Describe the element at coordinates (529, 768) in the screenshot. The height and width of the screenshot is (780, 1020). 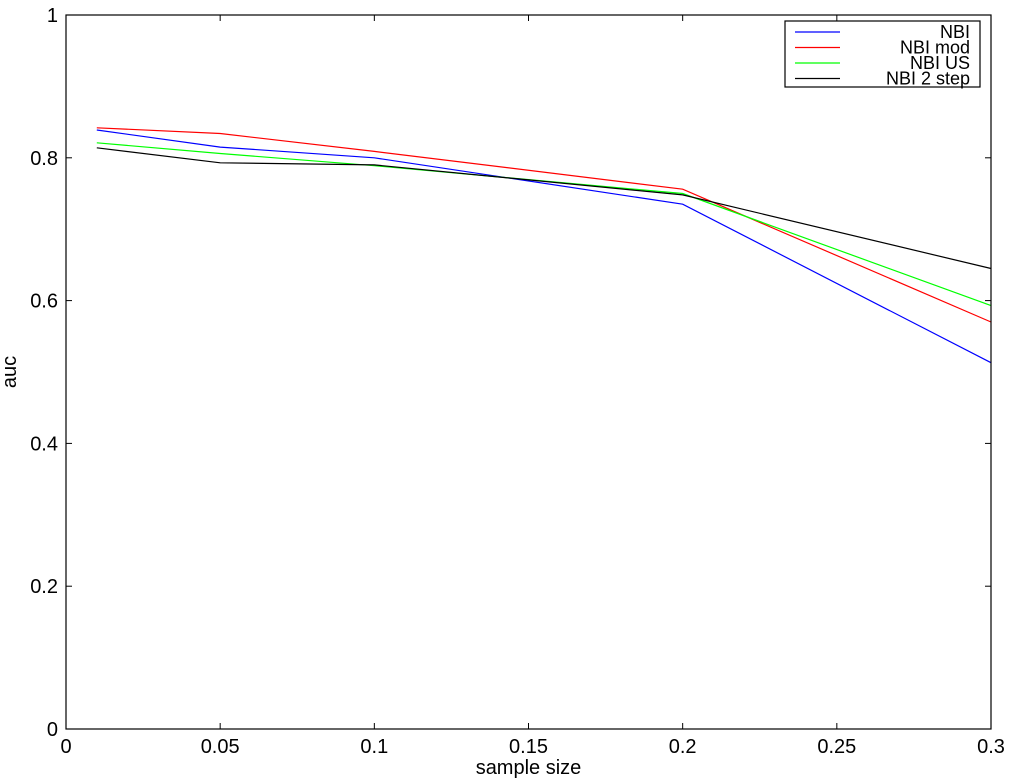
I see `x-axis-label: sample size` at that location.